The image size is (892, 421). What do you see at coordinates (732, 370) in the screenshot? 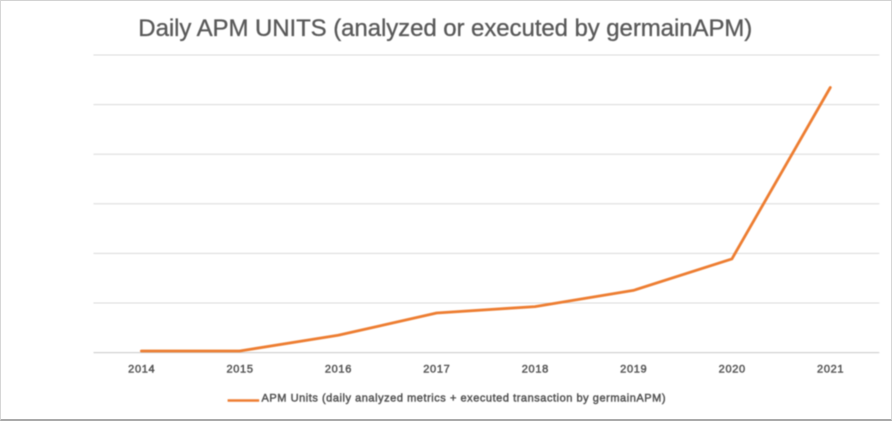
I see `svg-text: 2020` at bounding box center [732, 370].